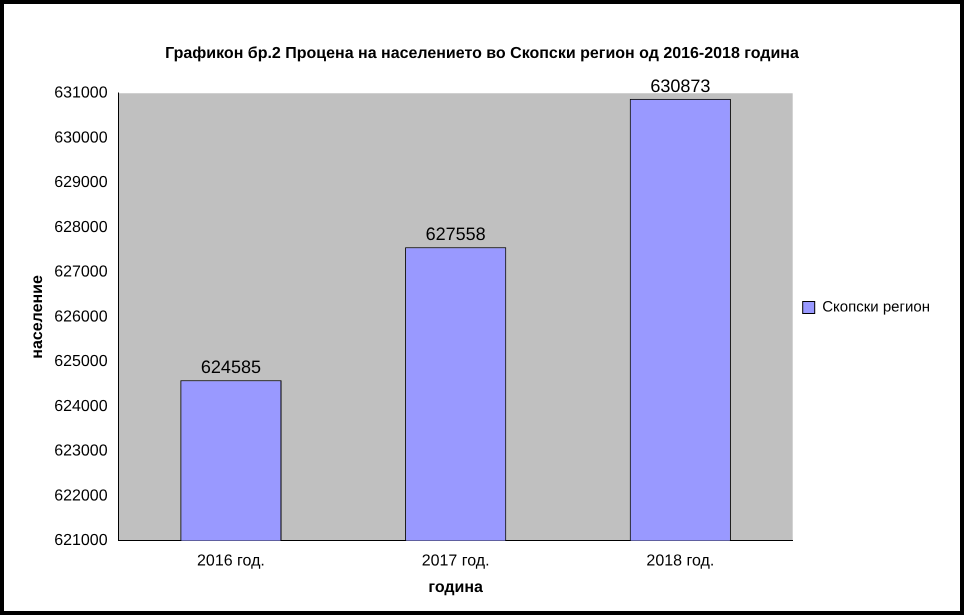 This screenshot has width=964, height=615. What do you see at coordinates (81, 451) in the screenshot?
I see `y-tick-label: 623000` at bounding box center [81, 451].